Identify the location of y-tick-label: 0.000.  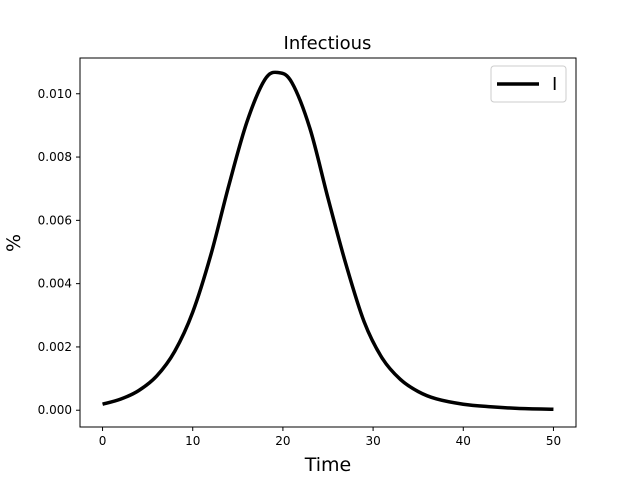
(55, 410).